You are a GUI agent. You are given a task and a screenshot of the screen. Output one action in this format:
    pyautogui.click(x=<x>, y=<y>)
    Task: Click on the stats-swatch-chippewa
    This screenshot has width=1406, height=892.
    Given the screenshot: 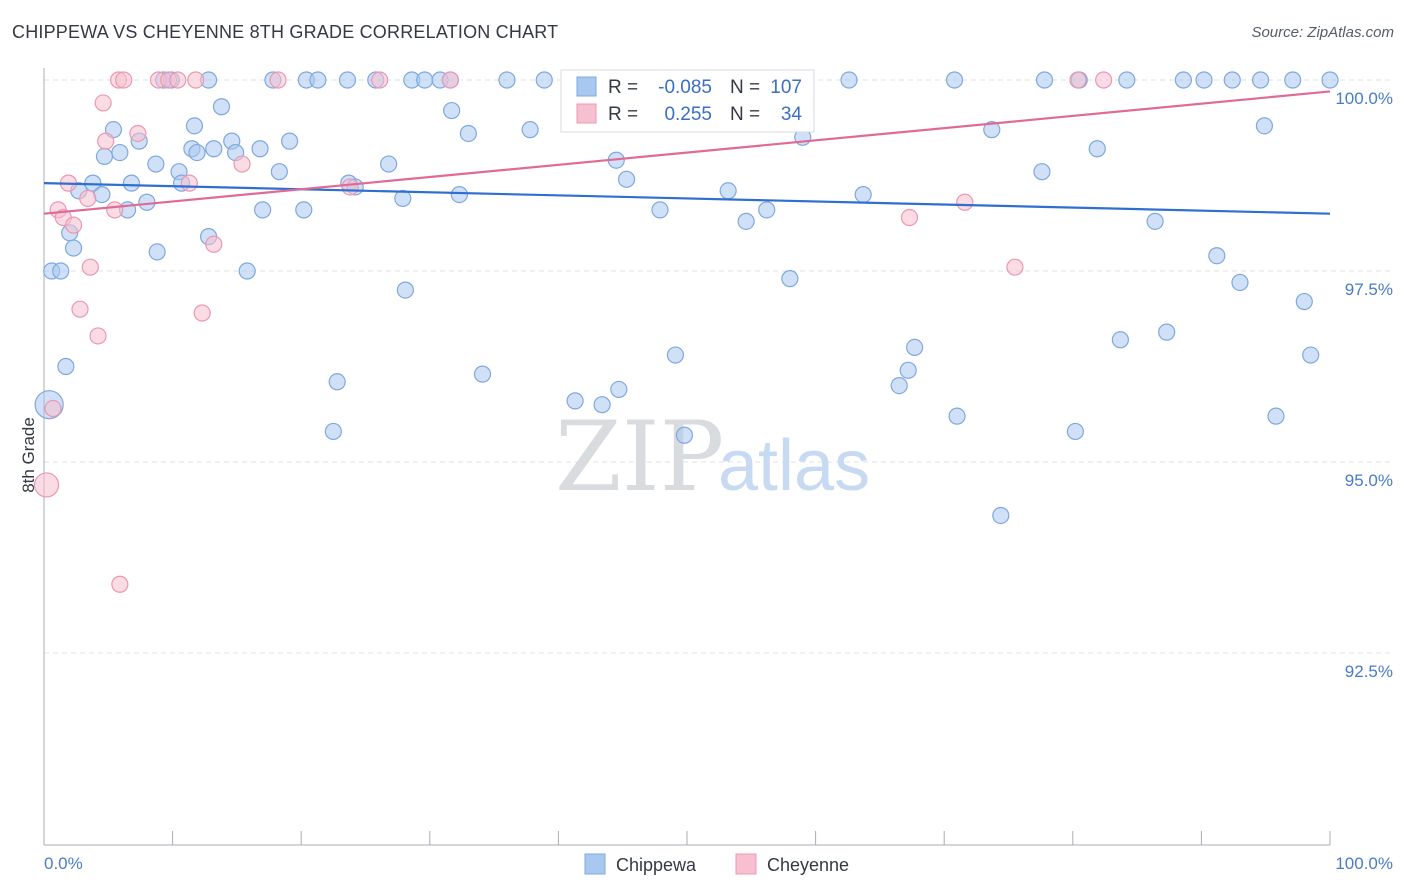 What is the action you would take?
    pyautogui.click(x=586, y=86)
    